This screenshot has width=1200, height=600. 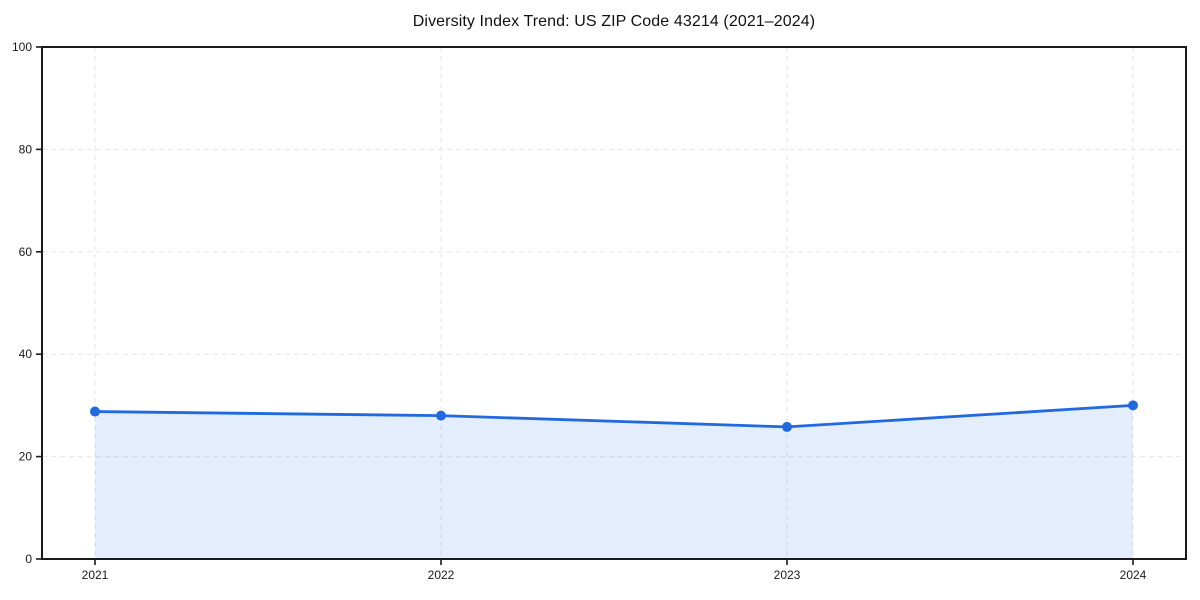 What do you see at coordinates (26, 149) in the screenshot?
I see `y-tick-label: 80` at bounding box center [26, 149].